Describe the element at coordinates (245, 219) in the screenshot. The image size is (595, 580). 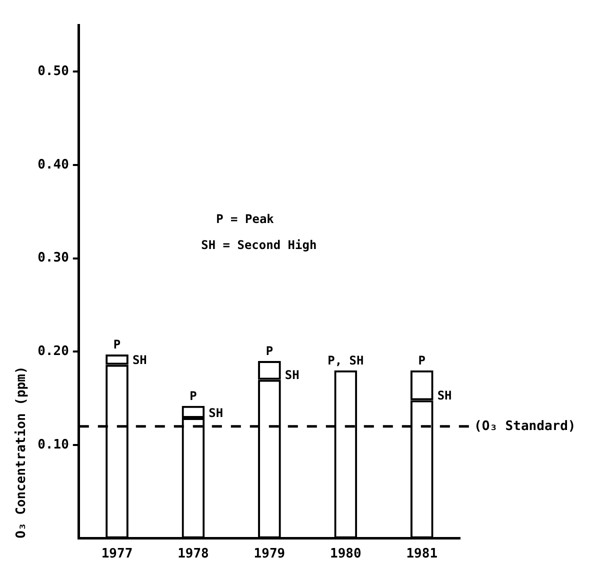
I see `annotation: P = Peak` at that location.